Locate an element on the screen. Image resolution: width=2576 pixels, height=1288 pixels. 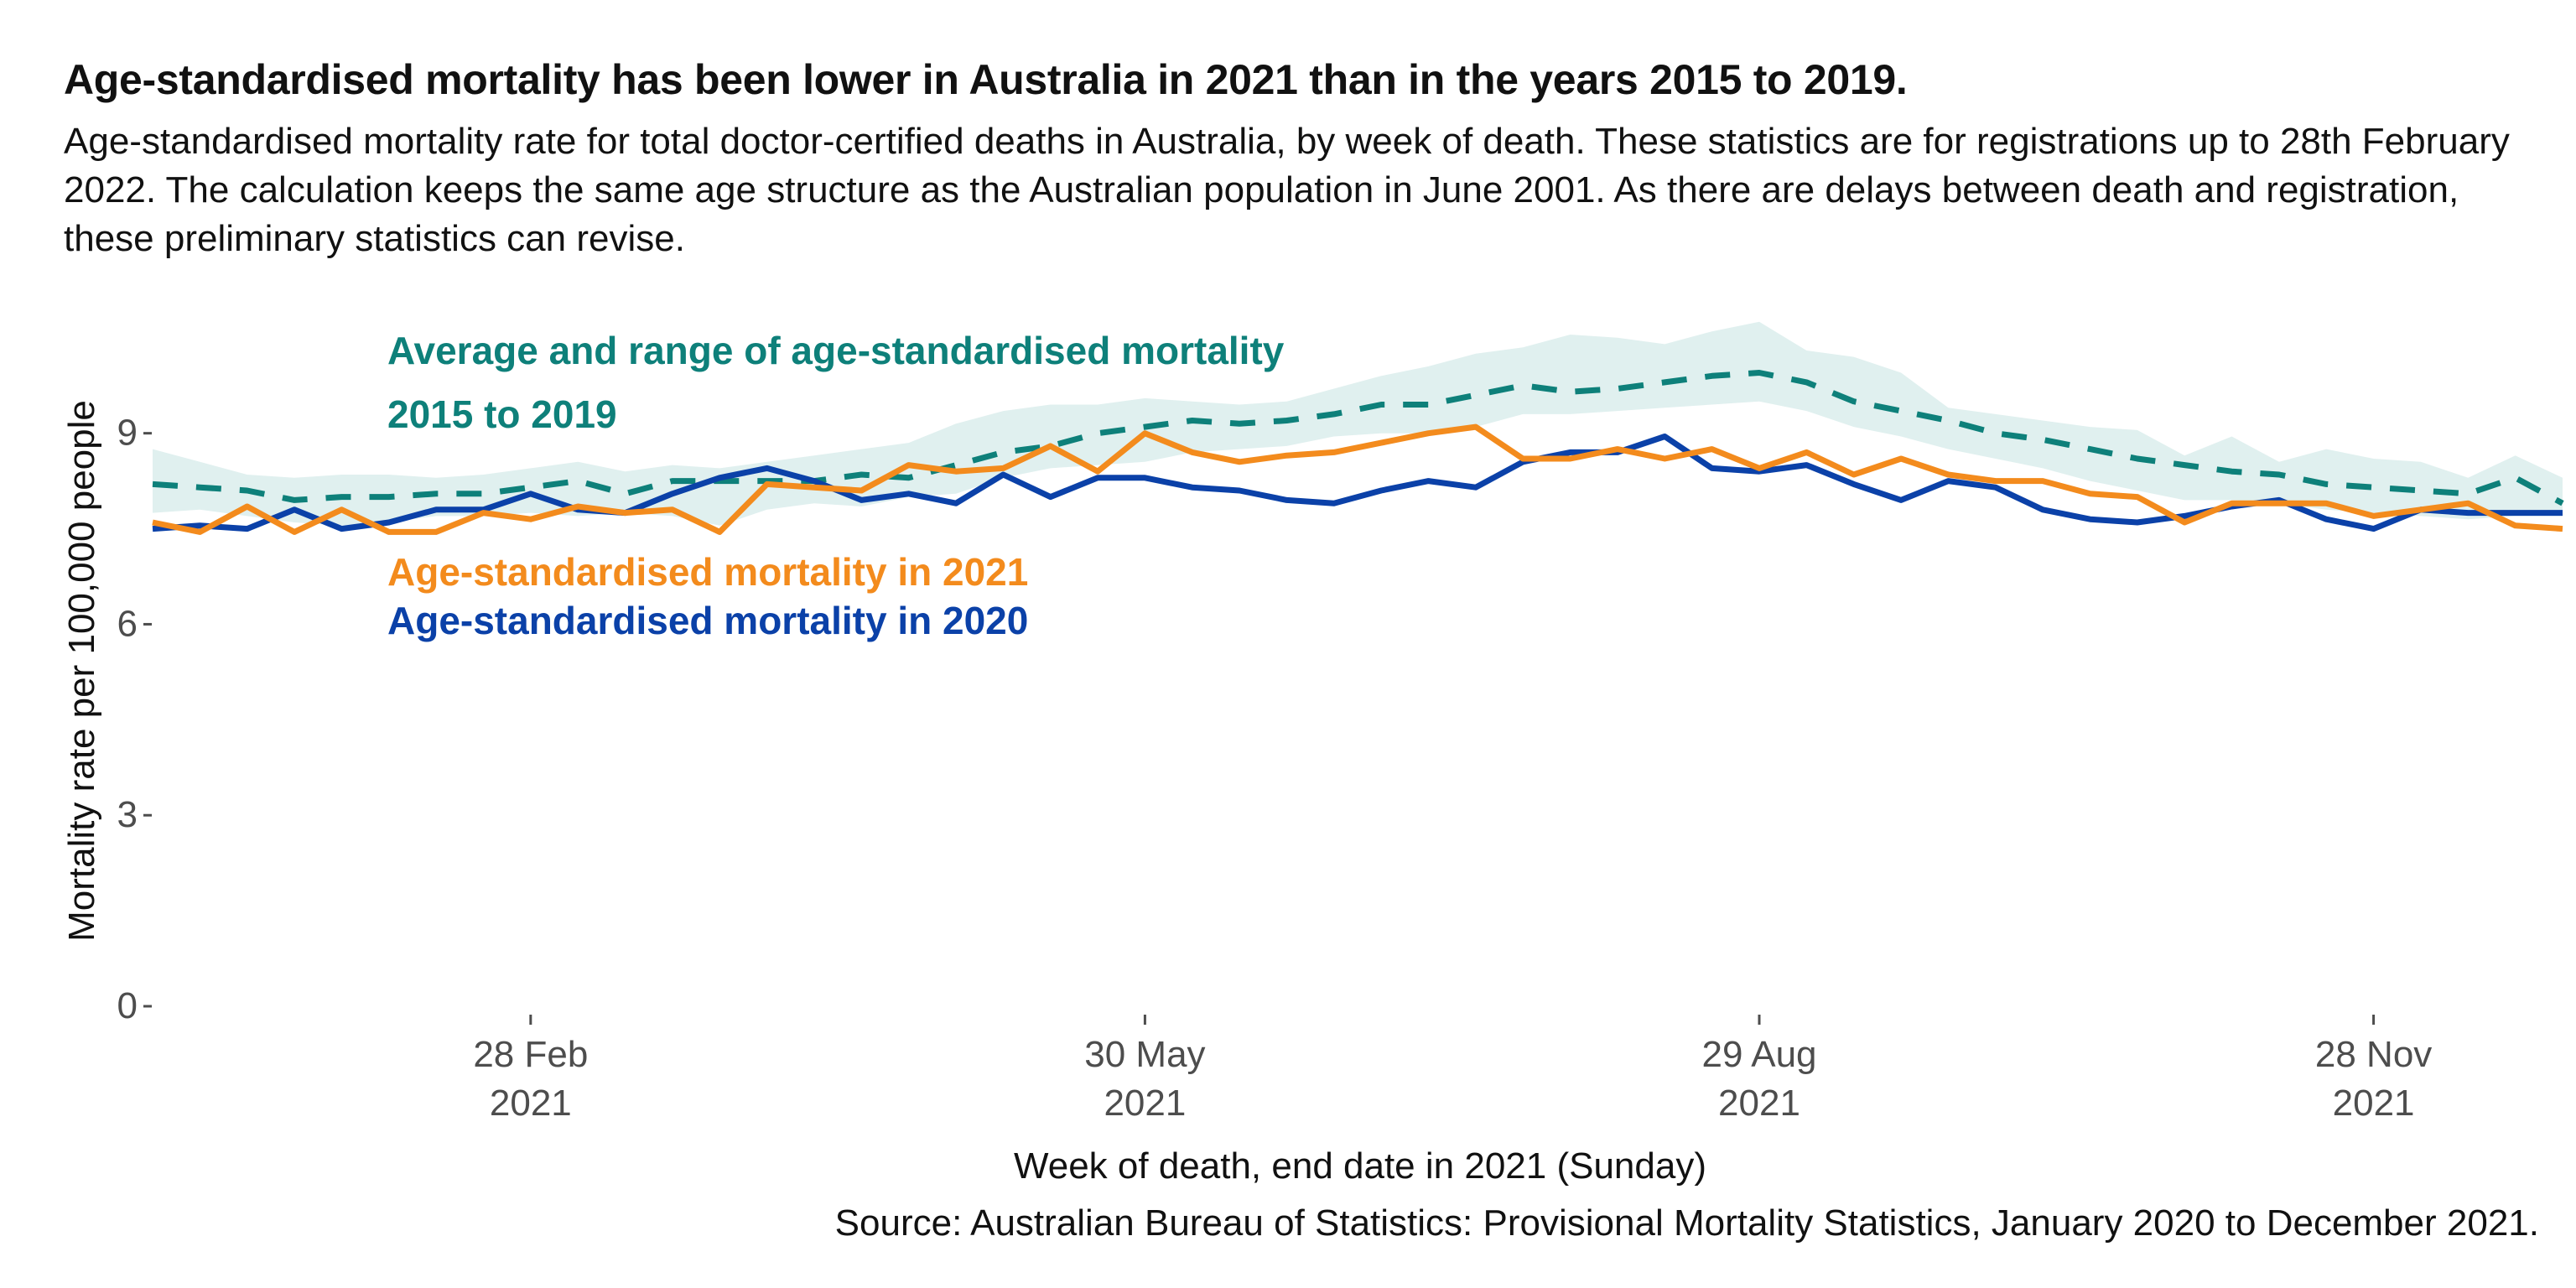
x-tick-label-3: 28 Nov is located at coordinates (2373, 1054).